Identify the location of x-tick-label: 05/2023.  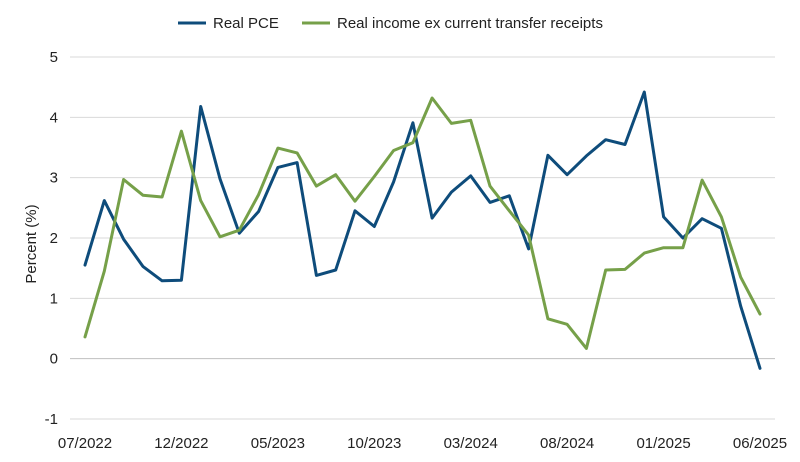
(278, 443).